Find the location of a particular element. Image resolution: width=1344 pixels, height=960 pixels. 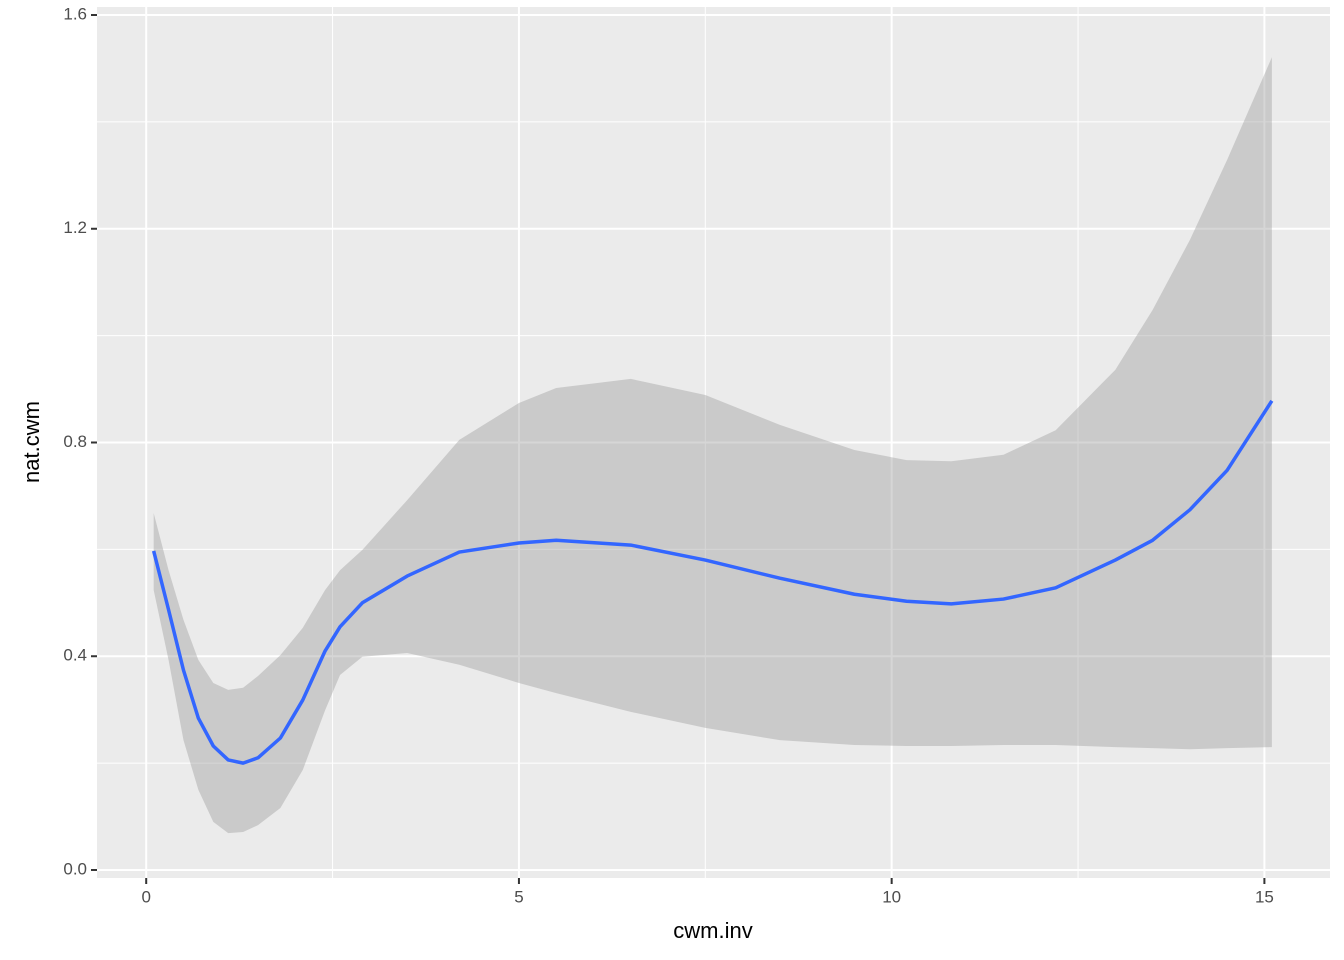

y-tick-label: 0.0 is located at coordinates (75, 868).